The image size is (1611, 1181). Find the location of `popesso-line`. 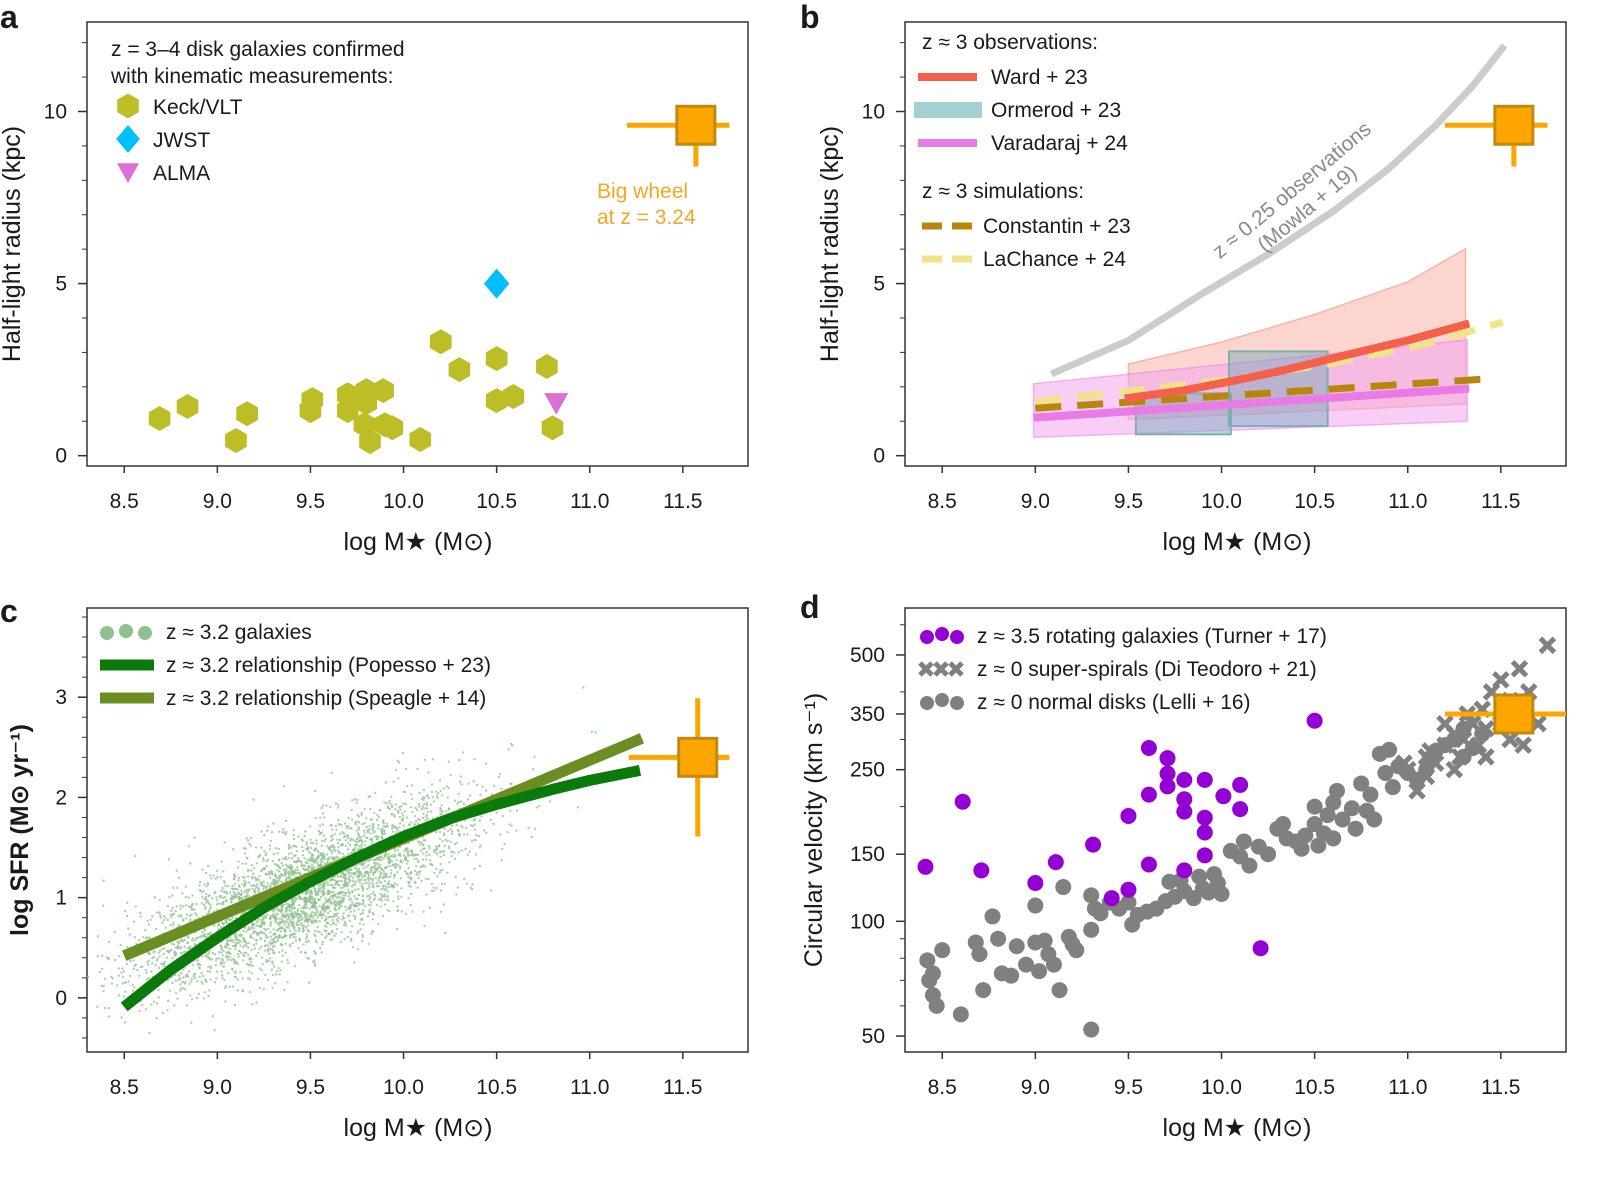

popesso-line is located at coordinates (381, 888).